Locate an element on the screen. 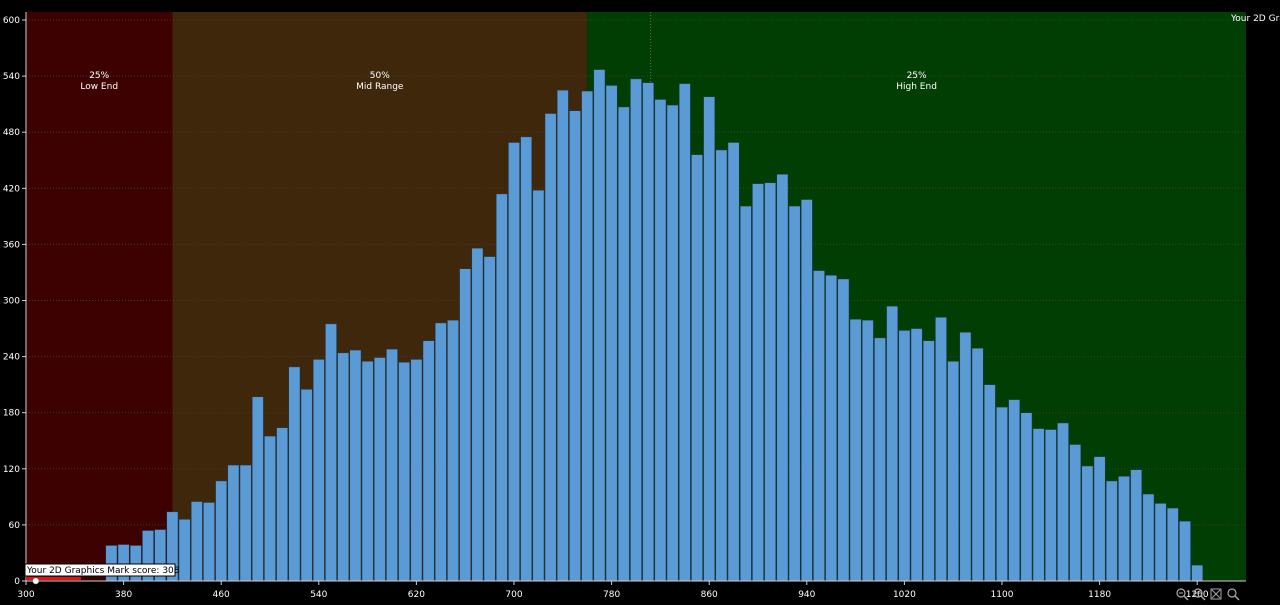 This screenshot has width=1280, height=605. y-tick-label: 540 is located at coordinates (11, 77).